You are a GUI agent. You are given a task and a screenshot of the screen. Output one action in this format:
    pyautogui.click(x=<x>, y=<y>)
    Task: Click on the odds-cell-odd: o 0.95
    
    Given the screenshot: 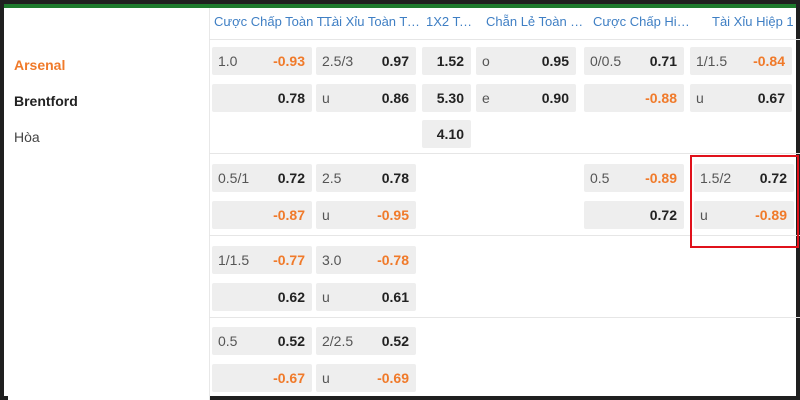 What is the action you would take?
    pyautogui.click(x=526, y=61)
    